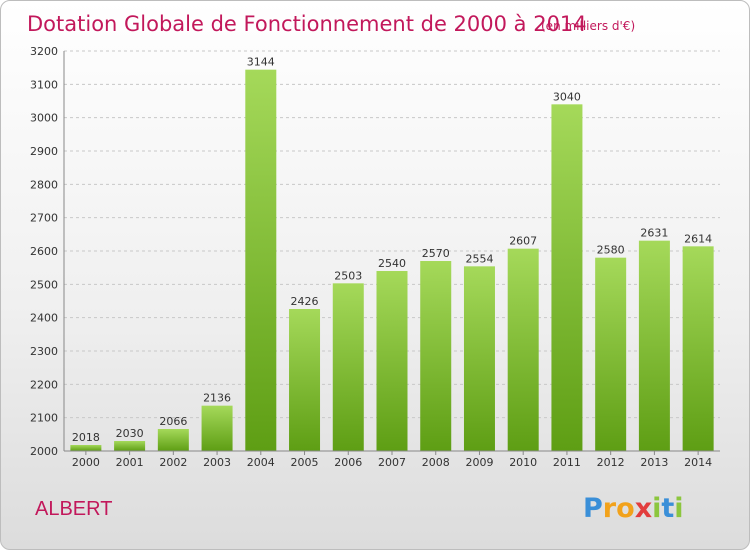 The width and height of the screenshot is (750, 550). Describe the element at coordinates (567, 96) in the screenshot. I see `value-label: 3040` at that location.